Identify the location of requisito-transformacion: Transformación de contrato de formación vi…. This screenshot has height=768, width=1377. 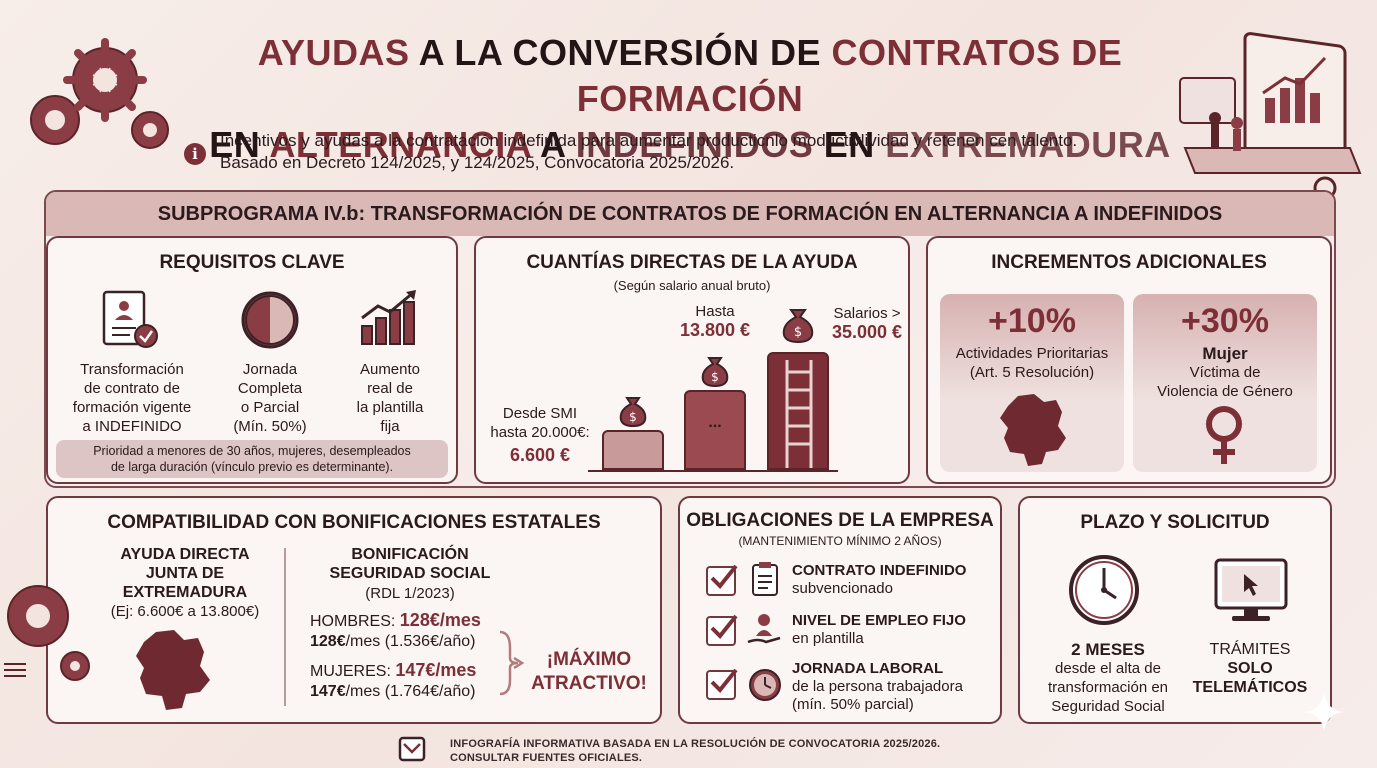
(132, 398).